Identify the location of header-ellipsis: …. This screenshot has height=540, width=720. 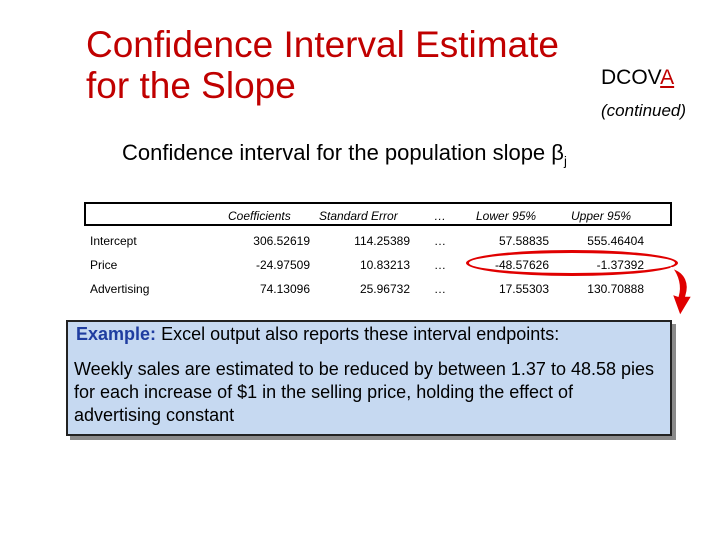
(440, 216).